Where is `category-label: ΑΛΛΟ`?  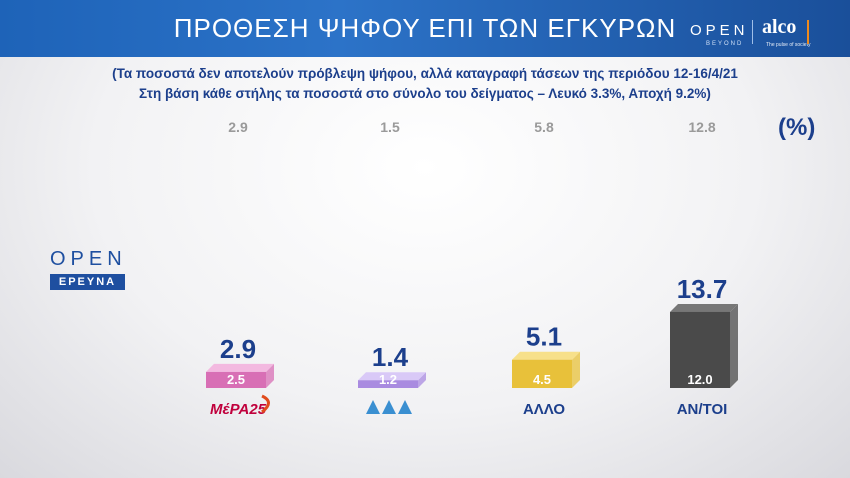
category-label: ΑΛΛΟ is located at coordinates (544, 409).